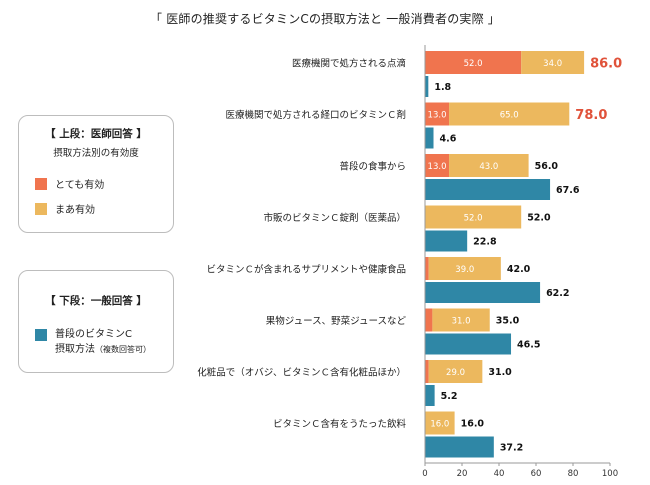 The height and width of the screenshot is (485, 650). What do you see at coordinates (536, 474) in the screenshot?
I see `x-tick-label: 60` at bounding box center [536, 474].